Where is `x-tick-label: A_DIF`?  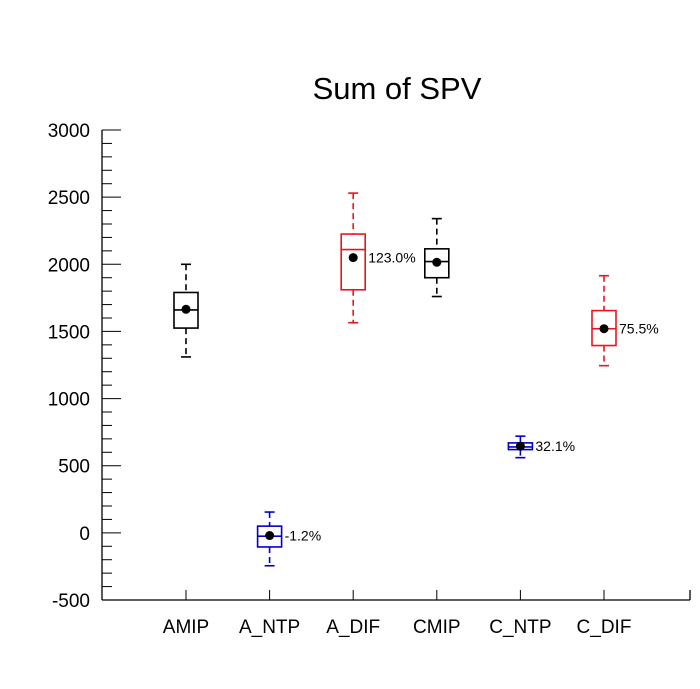 x-tick-label: A_DIF is located at coordinates (353, 627).